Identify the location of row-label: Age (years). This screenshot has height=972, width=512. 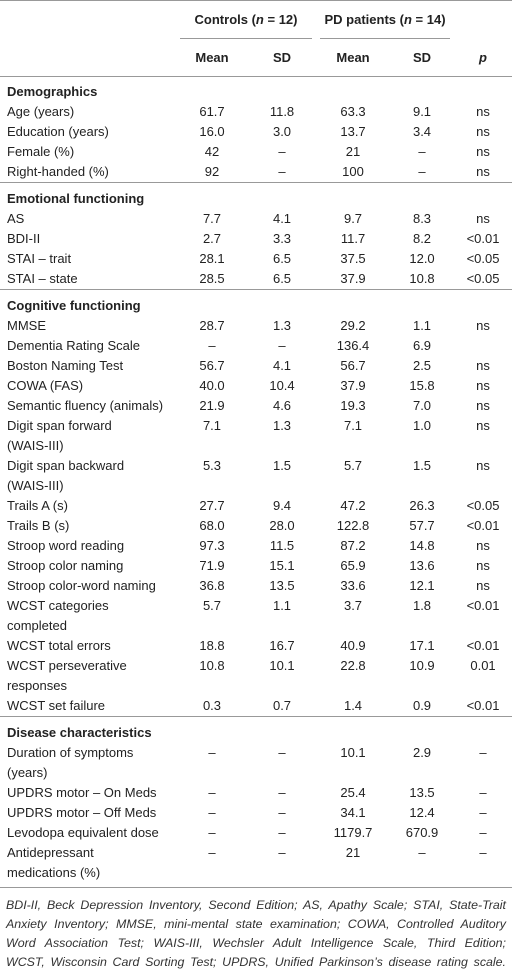
(41, 111).